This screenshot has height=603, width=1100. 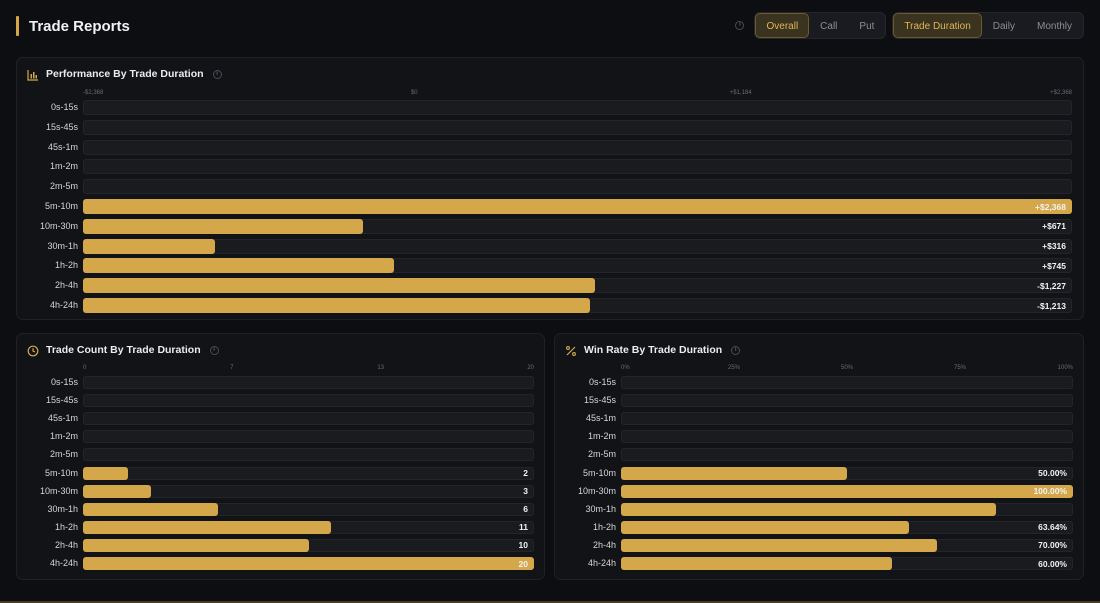 What do you see at coordinates (530, 368) in the screenshot?
I see `tick-label: 20` at bounding box center [530, 368].